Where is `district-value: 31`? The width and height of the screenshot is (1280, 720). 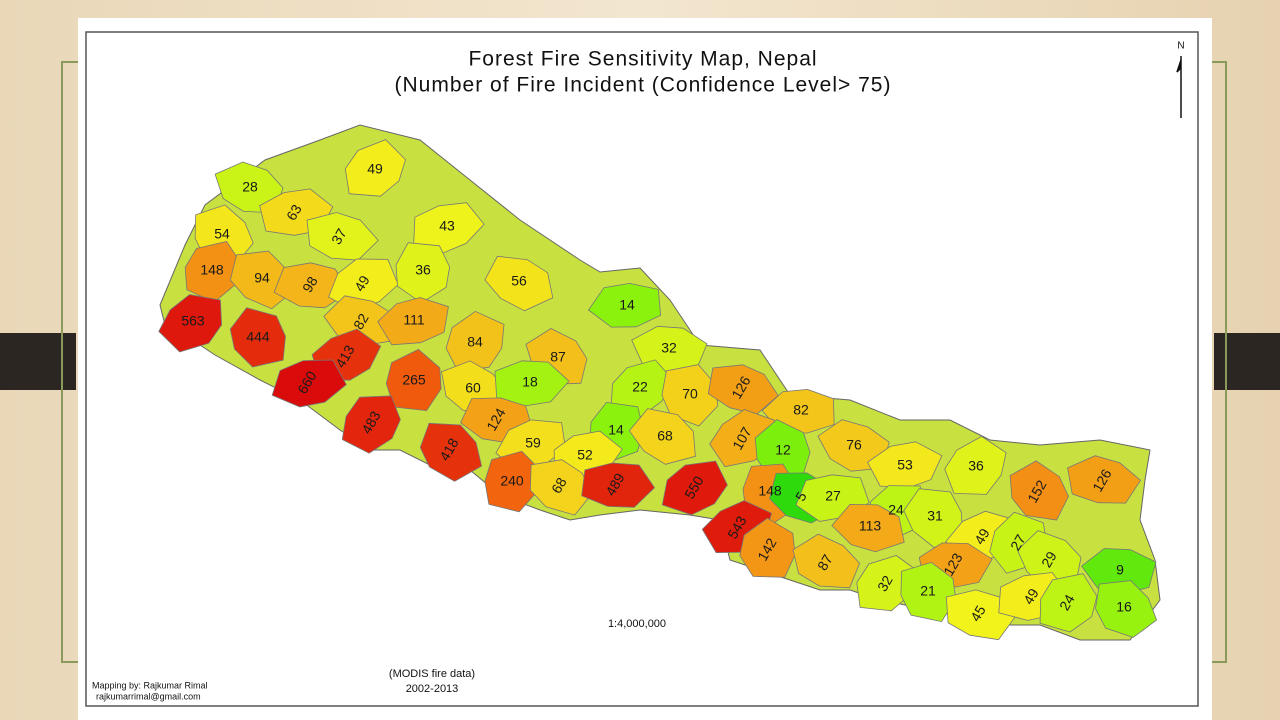
district-value: 31 is located at coordinates (935, 516).